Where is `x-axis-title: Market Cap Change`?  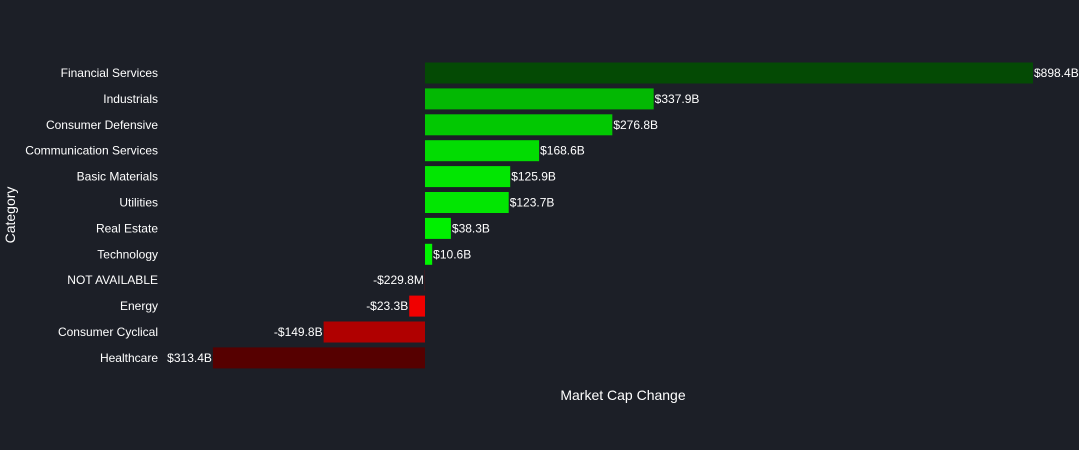 x-axis-title: Market Cap Change is located at coordinates (623, 395).